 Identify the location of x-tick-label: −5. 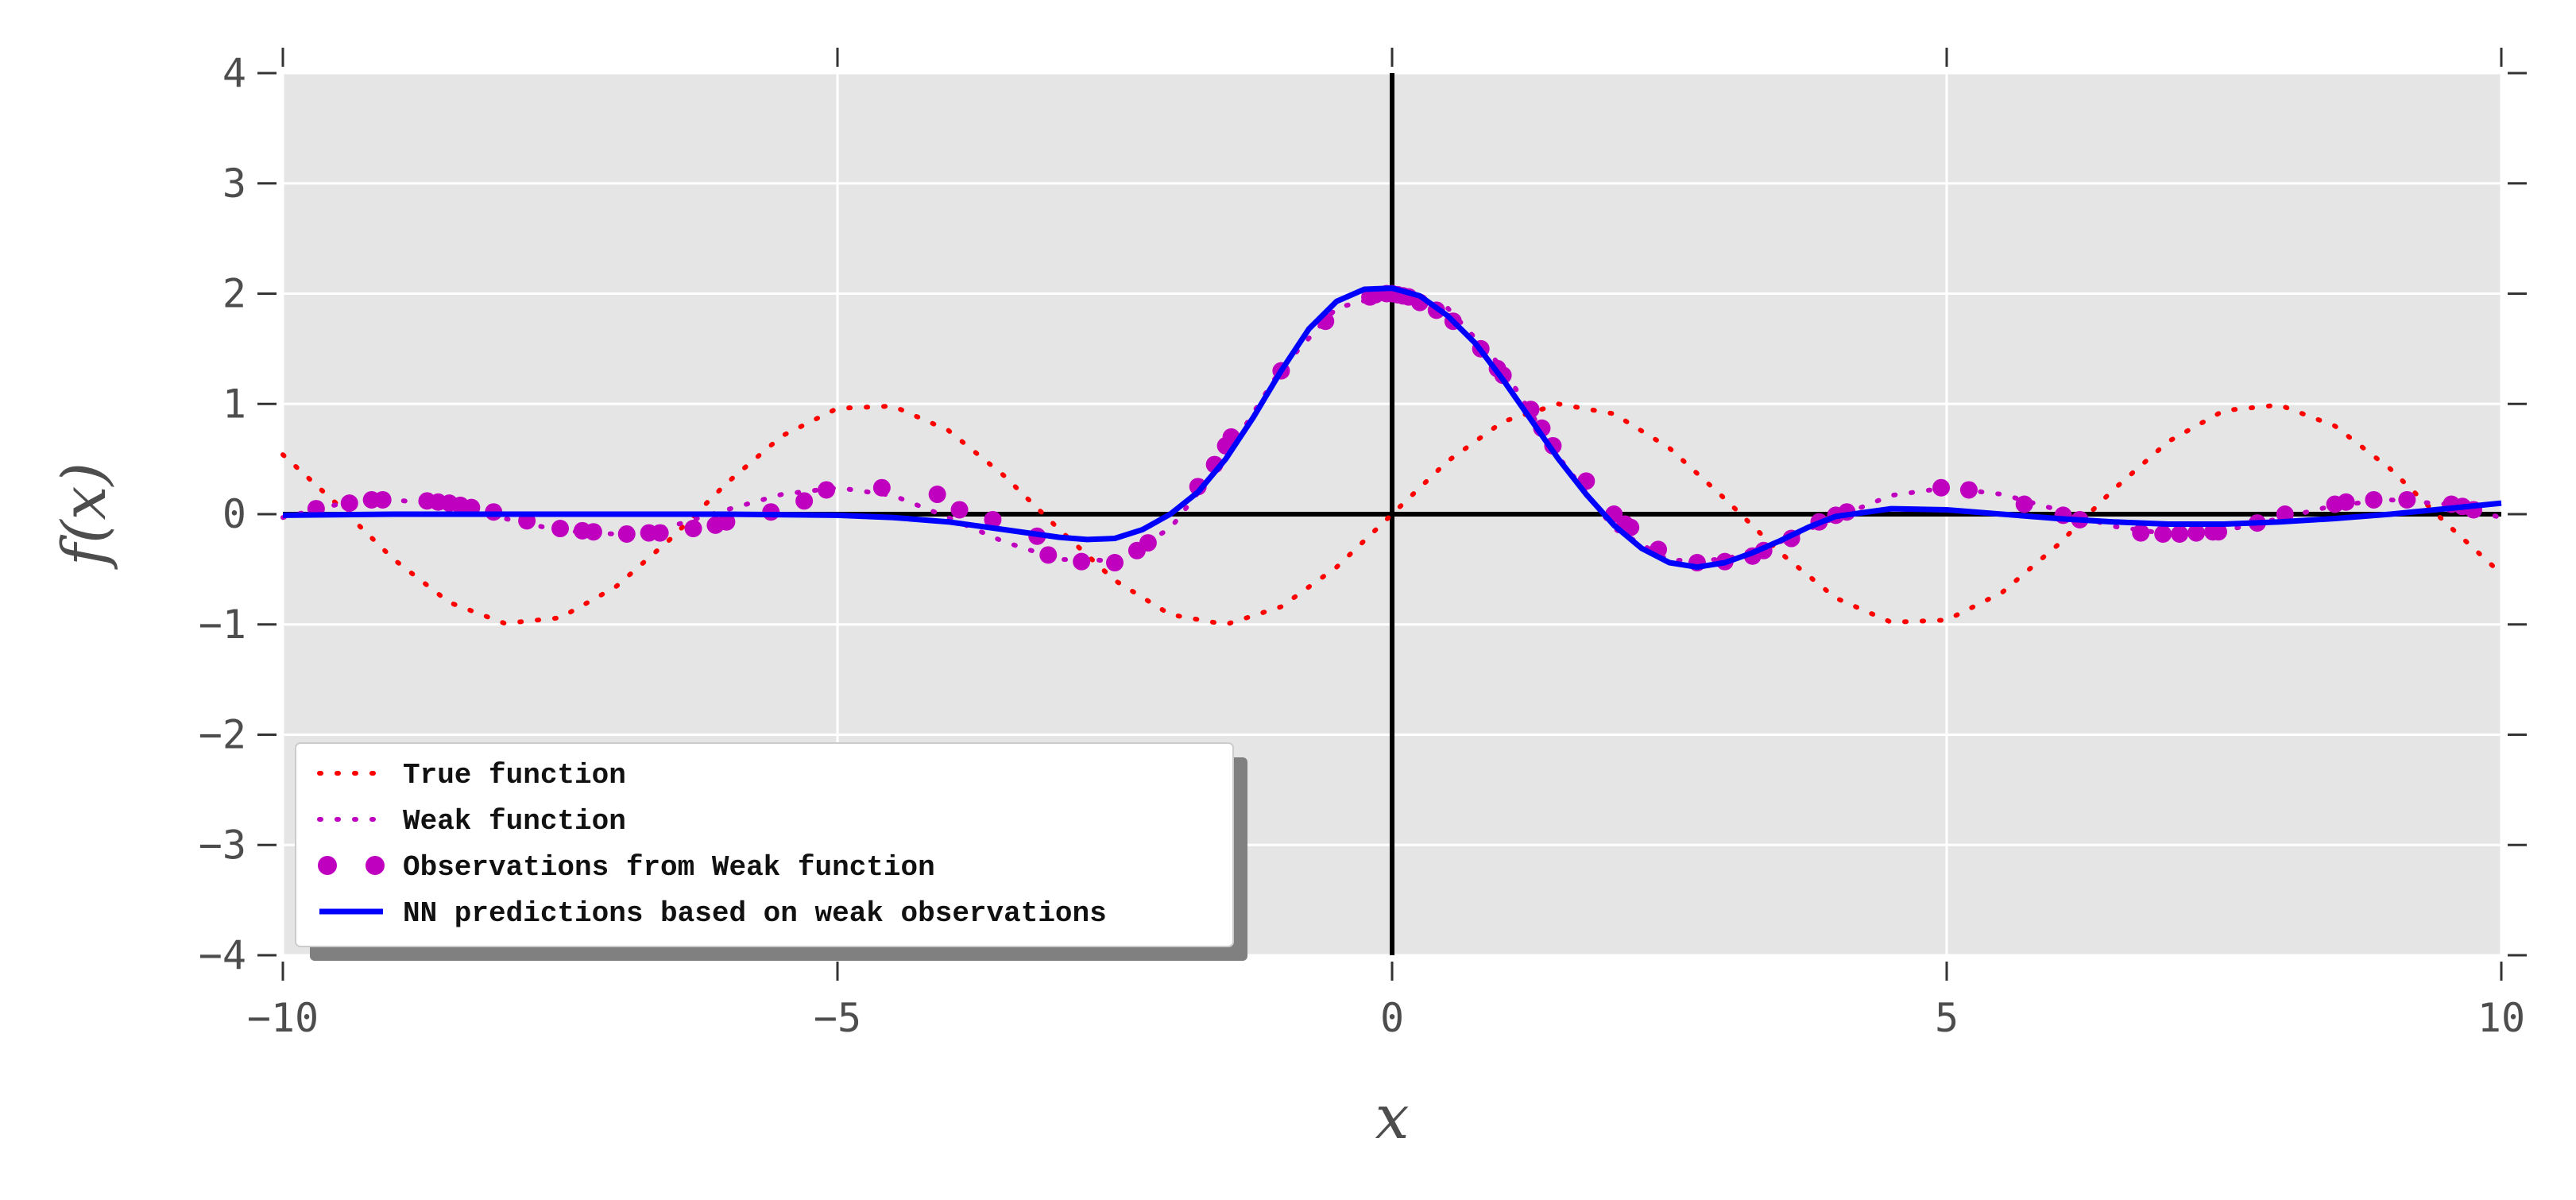
(837, 1018).